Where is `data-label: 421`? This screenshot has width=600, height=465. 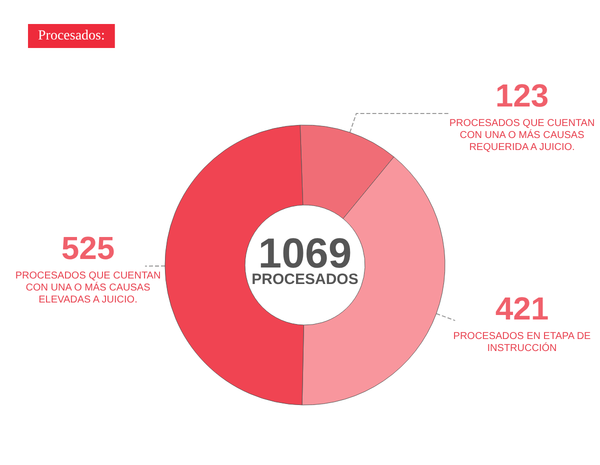
data-label: 421 is located at coordinates (522, 308).